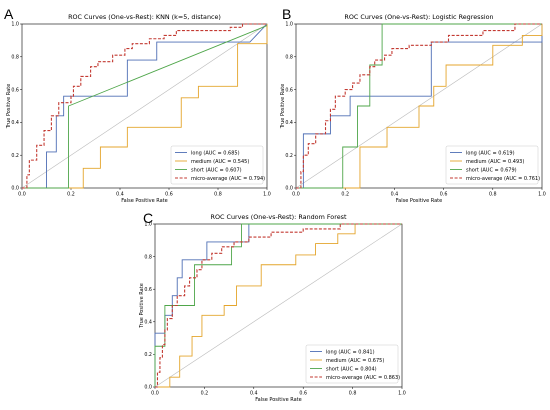 This screenshot has height=410, width=550. I want to click on panel-letter: B, so click(286, 14).